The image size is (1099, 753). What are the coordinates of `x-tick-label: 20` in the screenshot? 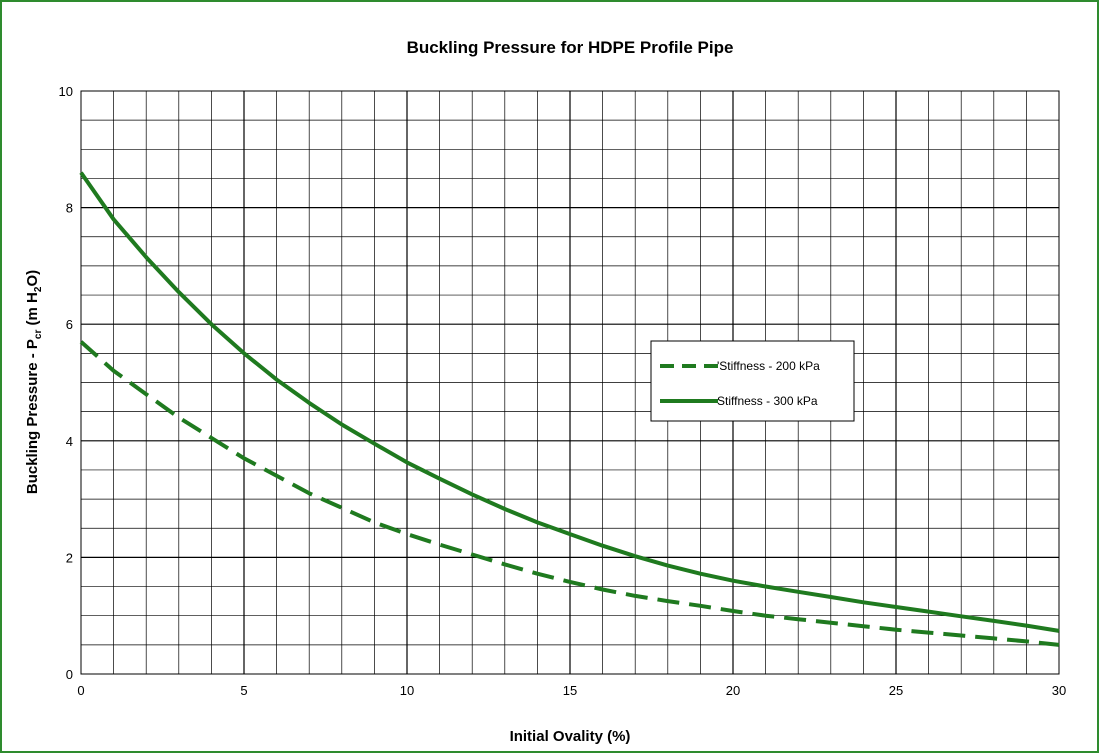 It's located at (733, 690).